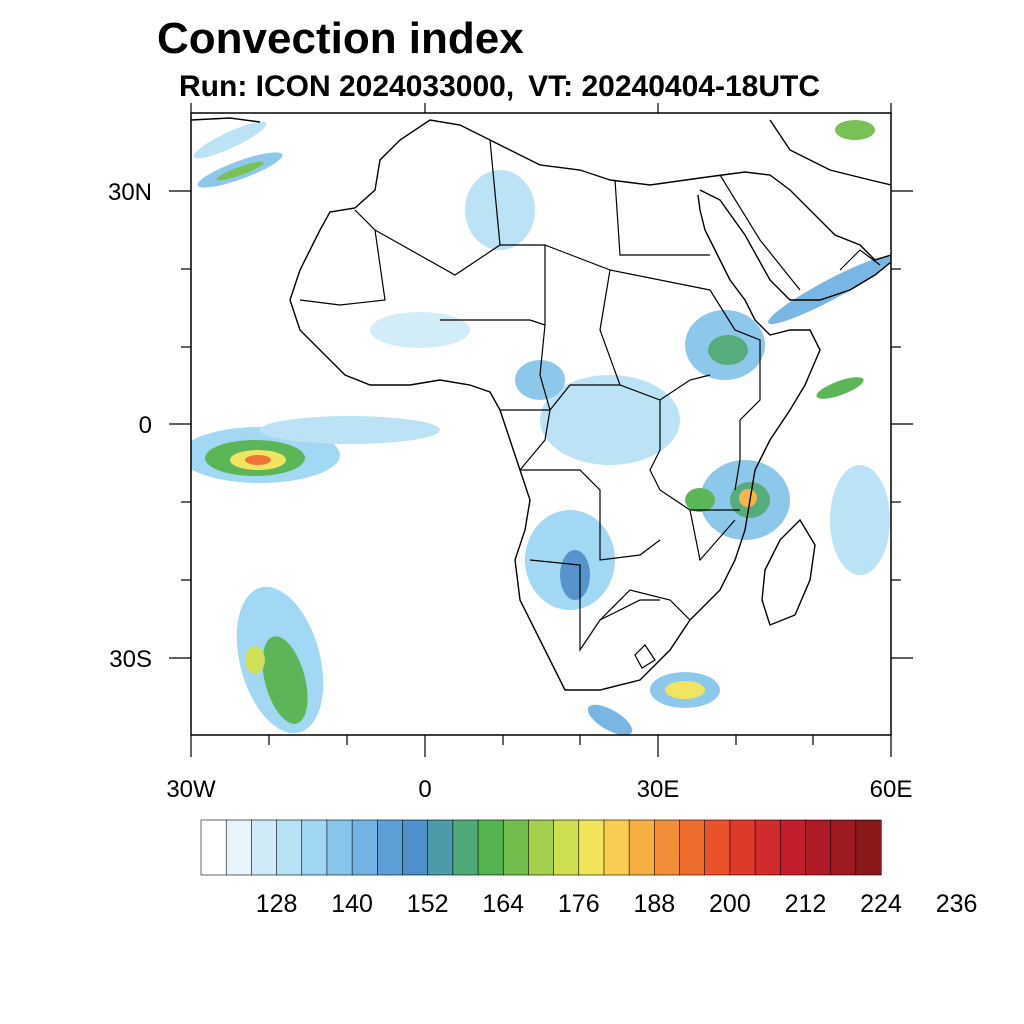  What do you see at coordinates (525, 440) in the screenshot?
I see `border-gabon` at bounding box center [525, 440].